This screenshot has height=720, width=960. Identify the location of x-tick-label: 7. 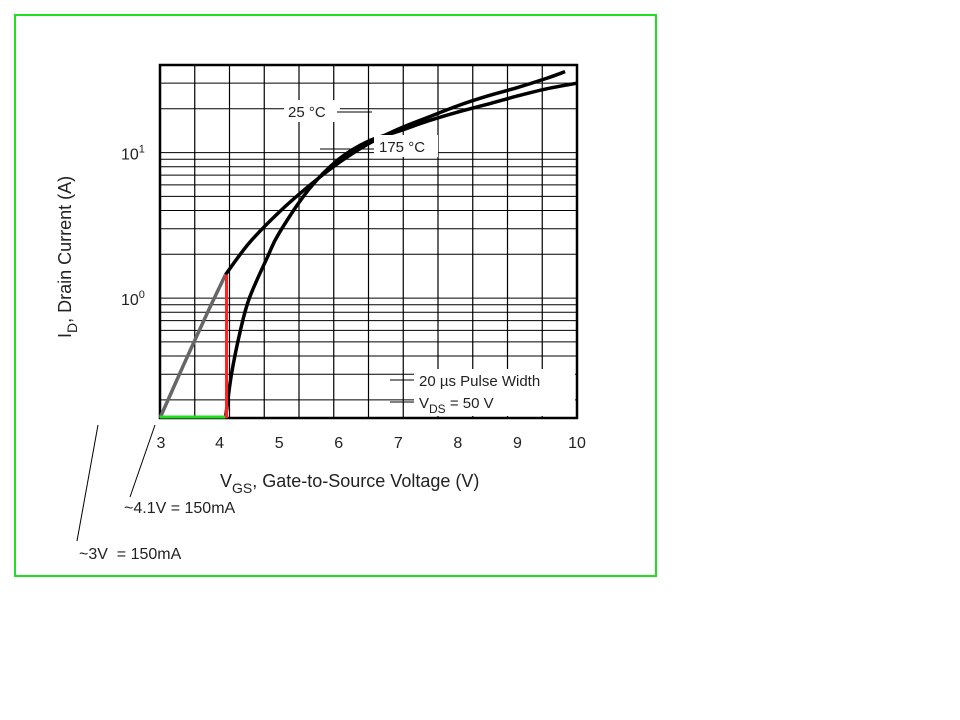
(398, 443).